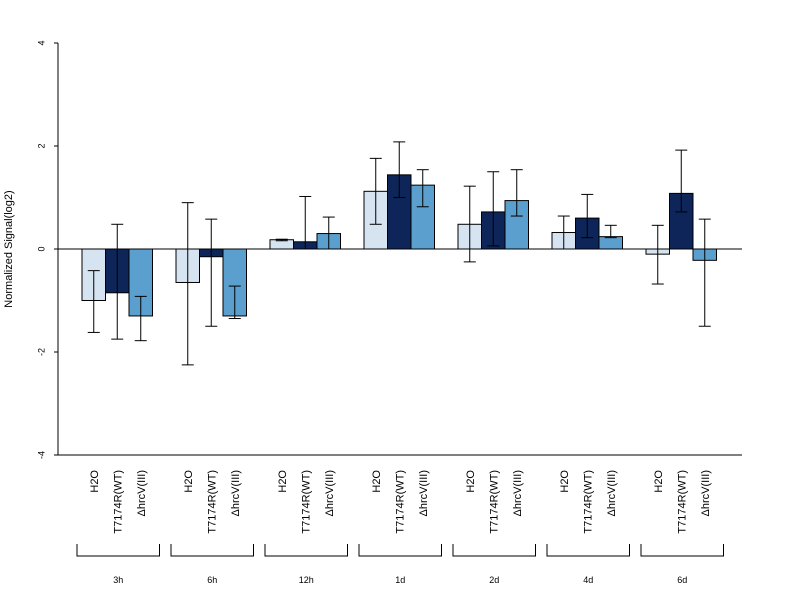 This screenshot has height=600, width=800. I want to click on group-label: 12h, so click(306, 580).